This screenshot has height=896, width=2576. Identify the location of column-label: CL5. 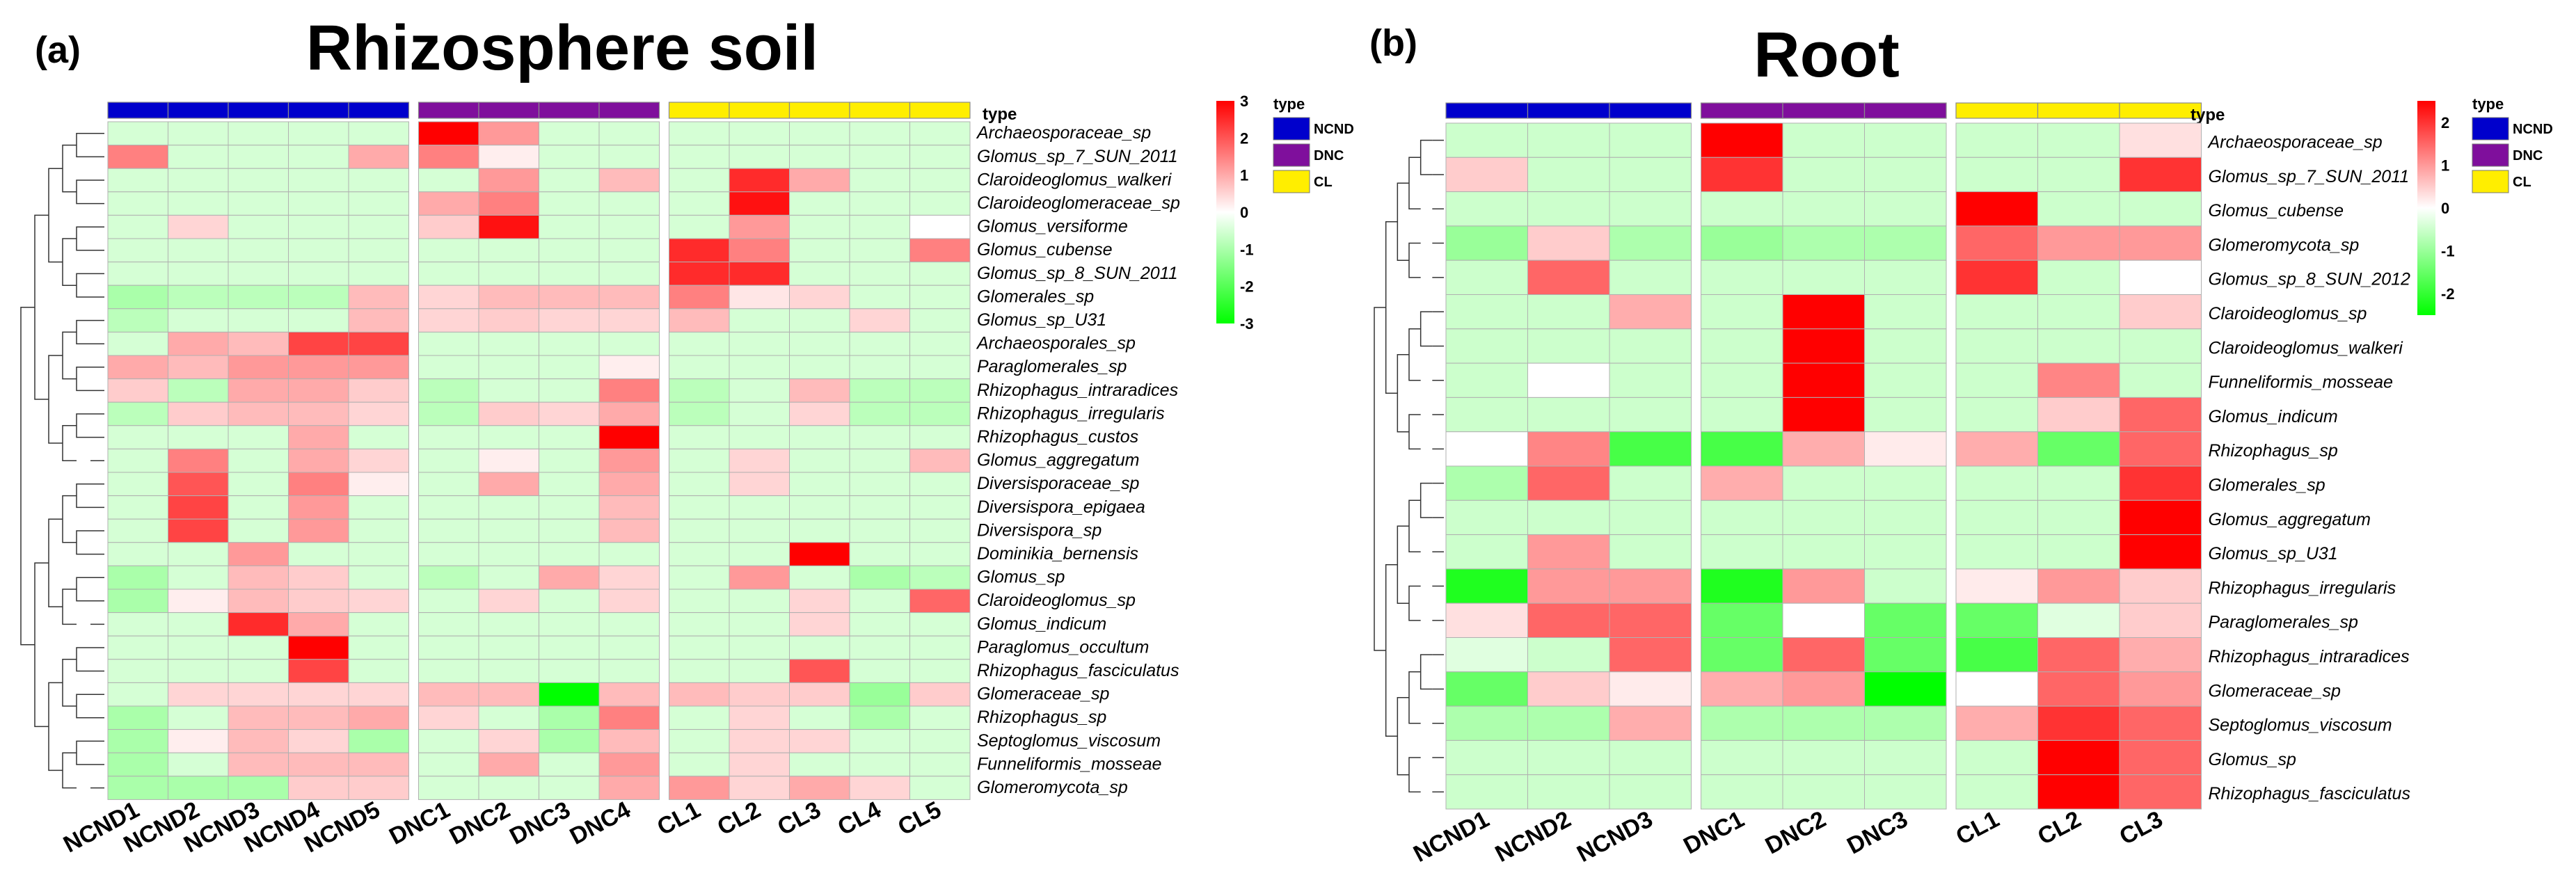
(919, 819).